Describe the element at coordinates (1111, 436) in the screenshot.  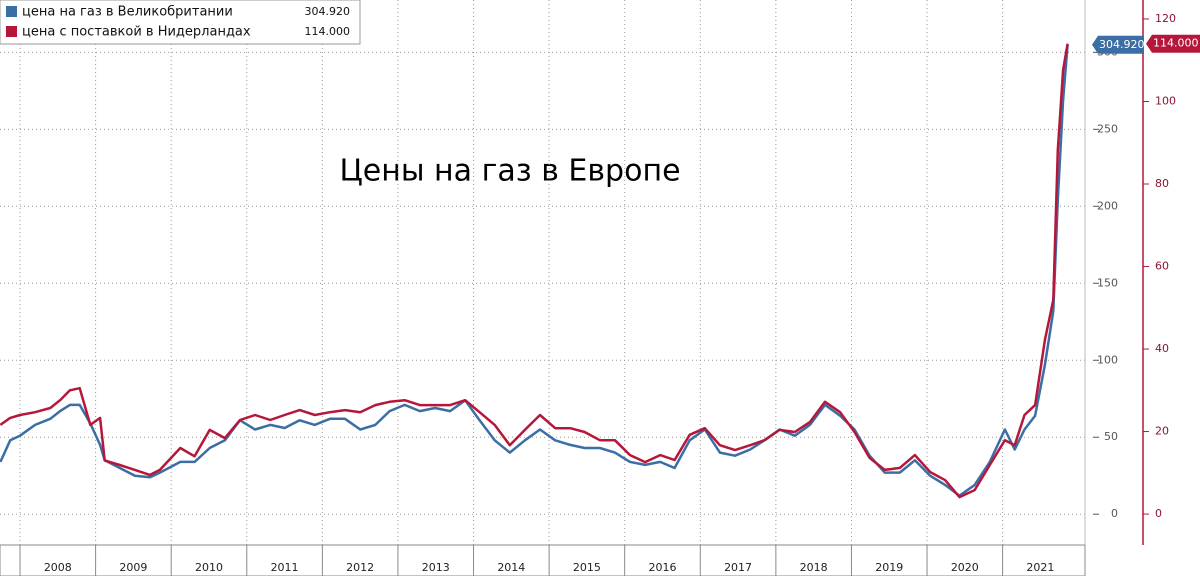
I see `y-tick-label: 50` at that location.